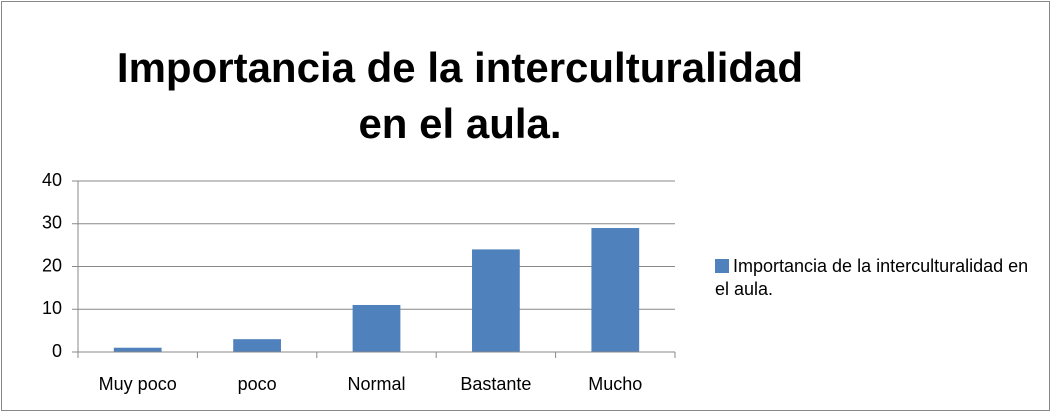  Describe the element at coordinates (722, 266) in the screenshot. I see `legend-key` at that location.